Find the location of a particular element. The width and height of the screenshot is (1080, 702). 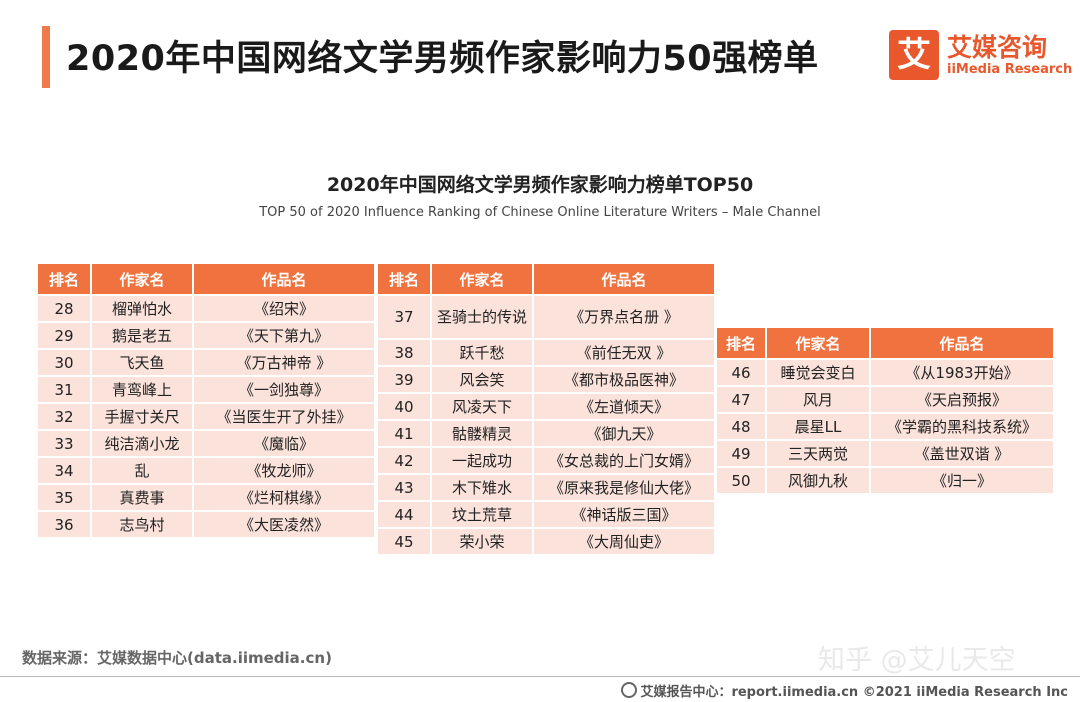

author-cell: 骷髅精灵 is located at coordinates (483, 433).